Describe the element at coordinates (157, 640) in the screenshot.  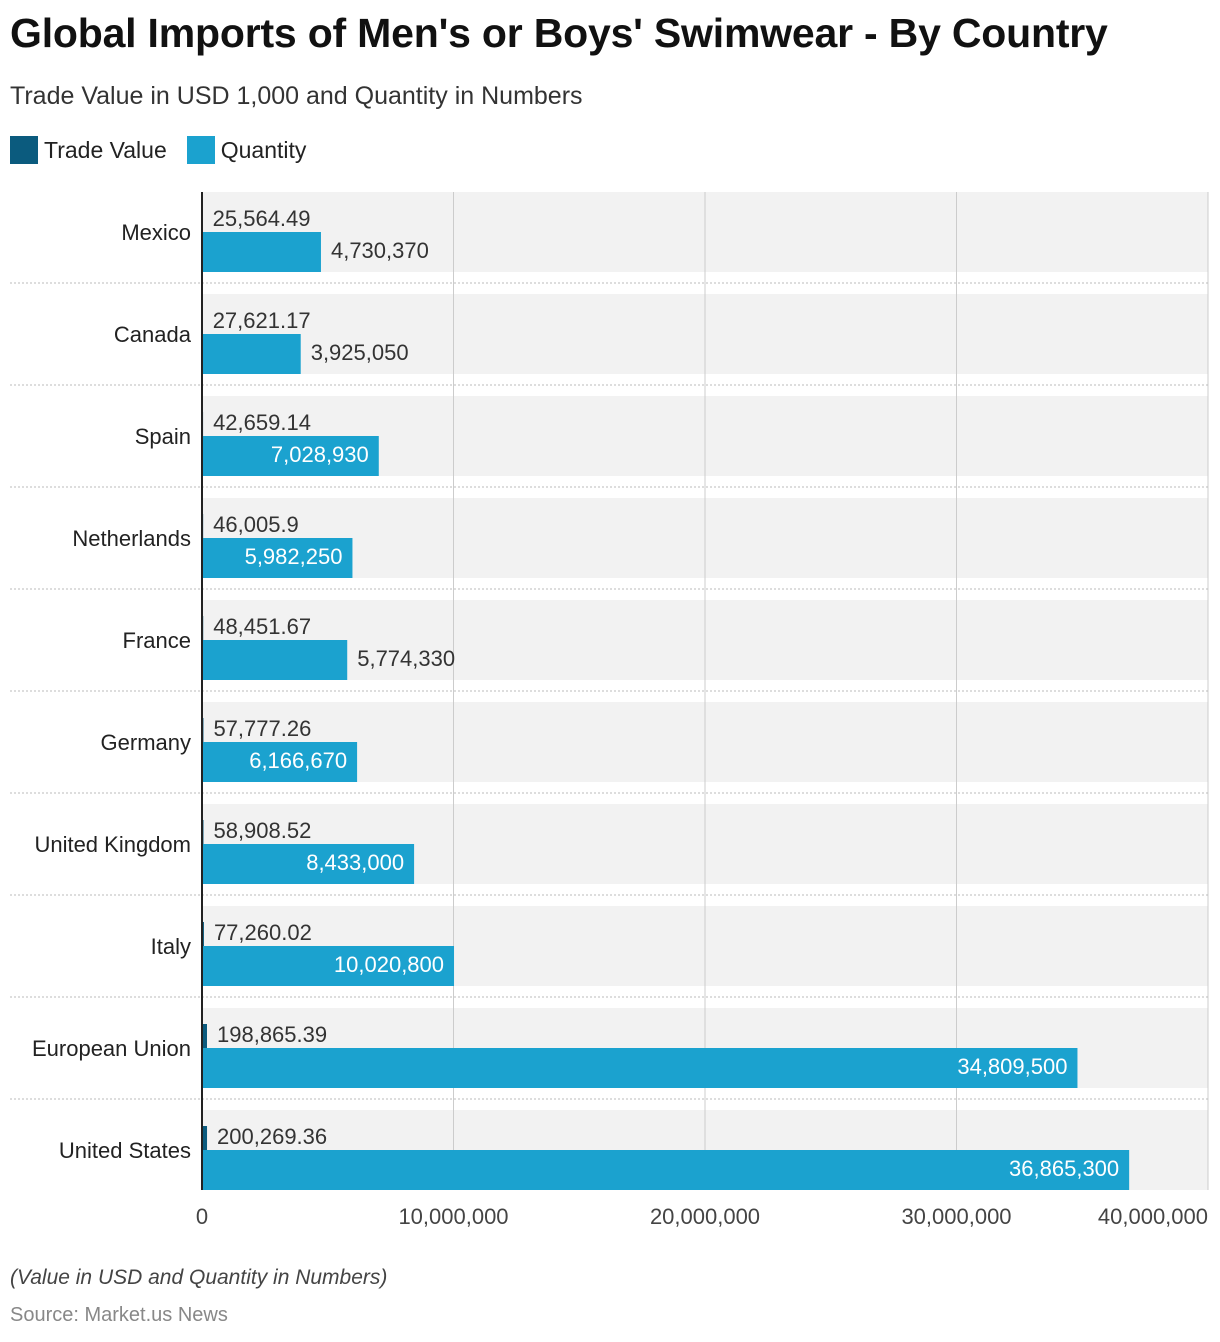
I see `category-label: France` at that location.